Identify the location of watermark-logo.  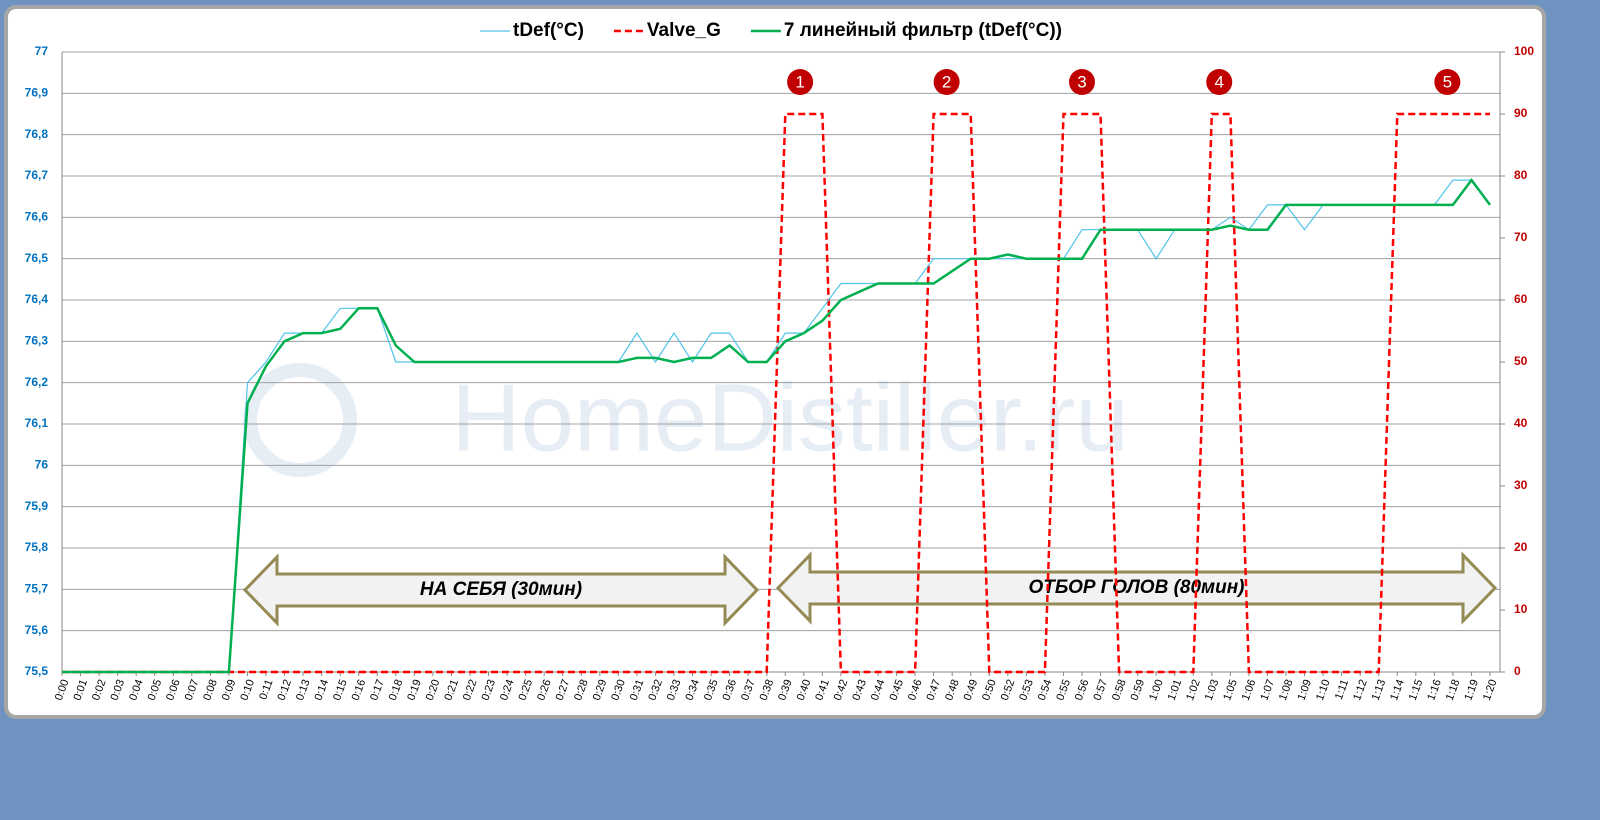
(300, 420).